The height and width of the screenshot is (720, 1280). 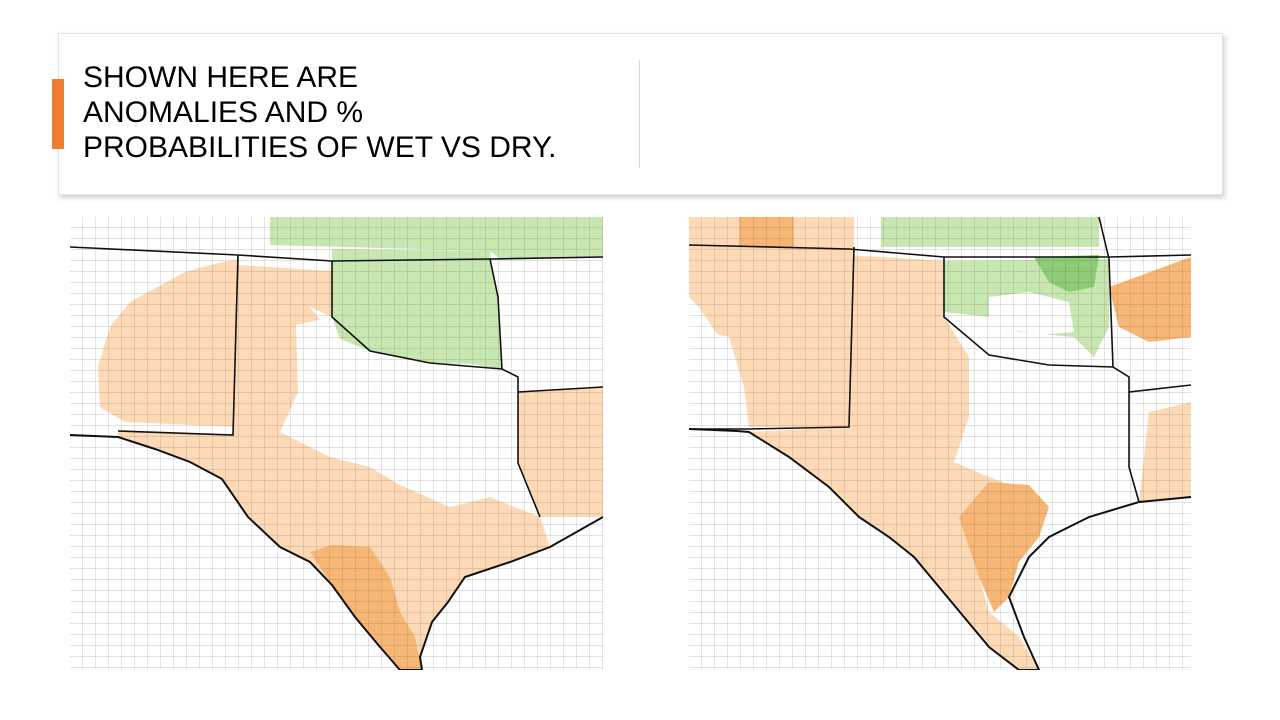 What do you see at coordinates (320, 147) in the screenshot?
I see `title-line-3: PROBABILITIES OF WET VS DRY.` at bounding box center [320, 147].